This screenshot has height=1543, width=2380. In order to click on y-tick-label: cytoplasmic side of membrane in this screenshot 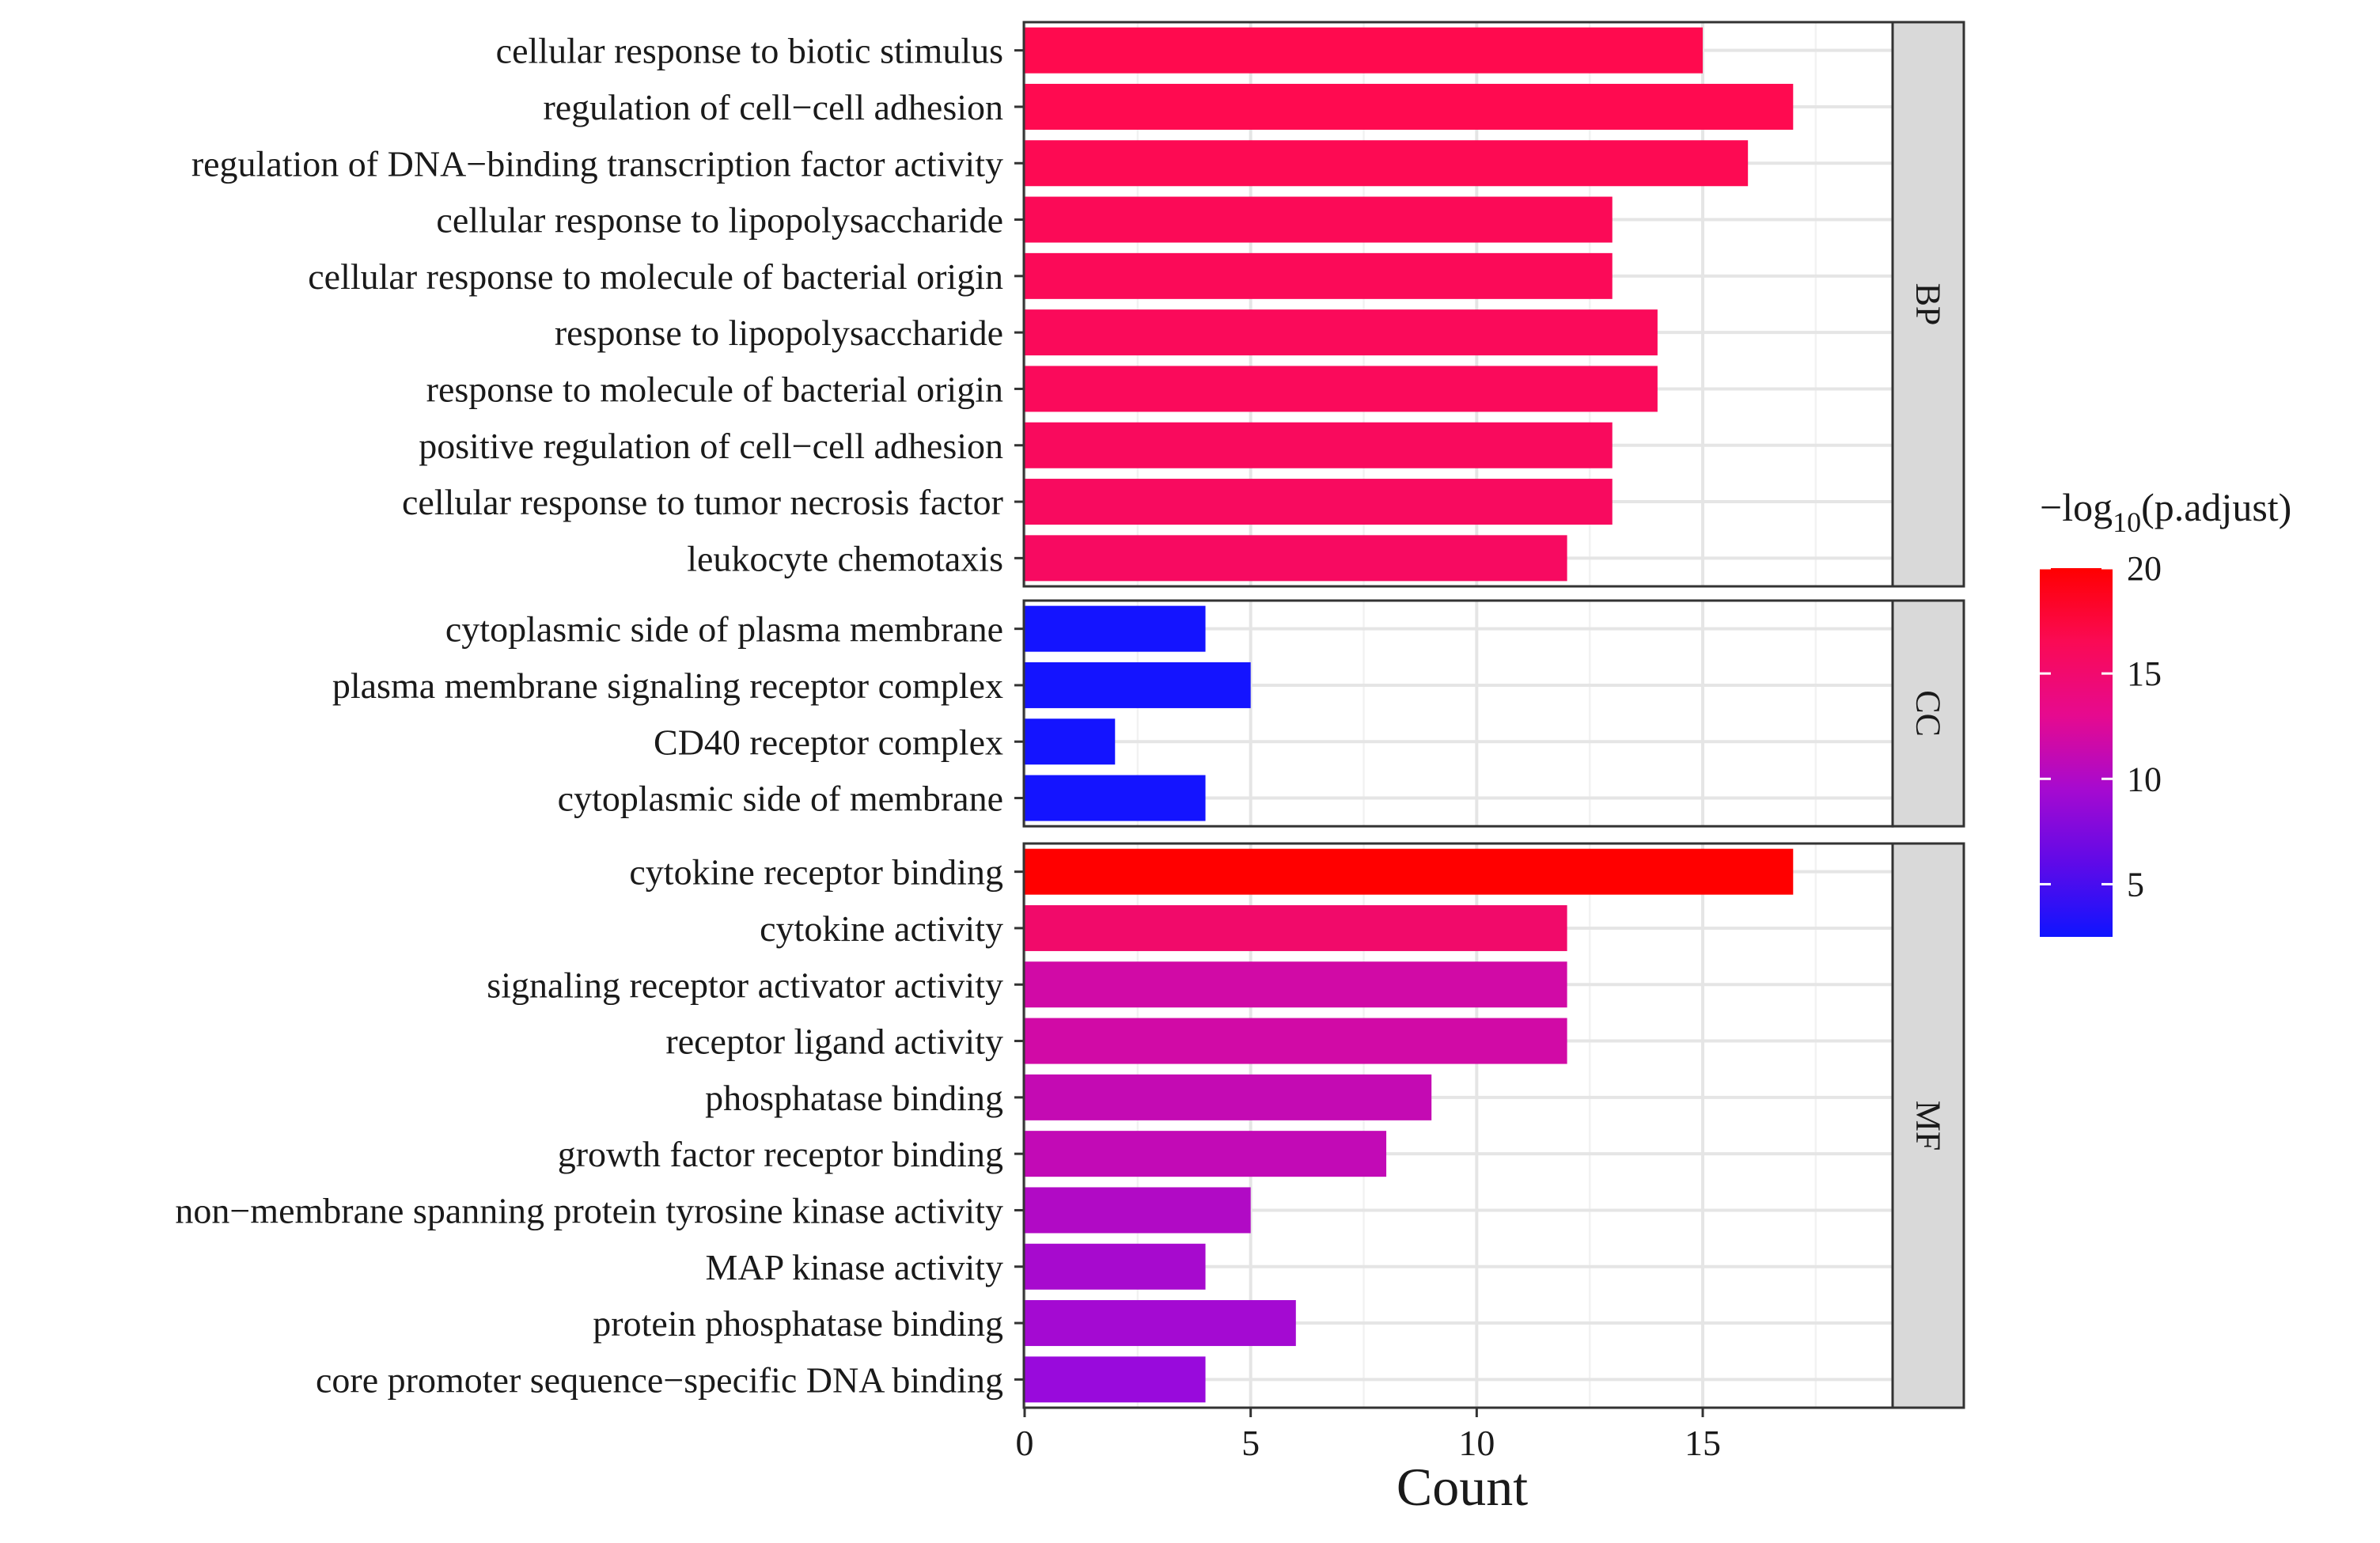, I will do `click(780, 799)`.